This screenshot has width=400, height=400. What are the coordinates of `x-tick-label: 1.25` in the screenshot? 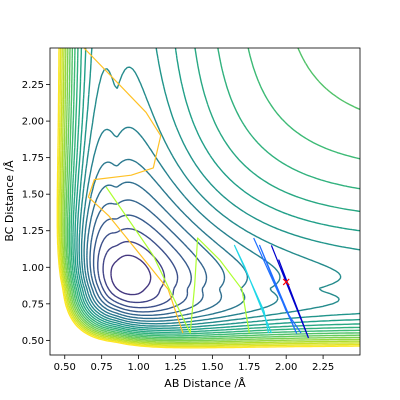 It's located at (175, 367).